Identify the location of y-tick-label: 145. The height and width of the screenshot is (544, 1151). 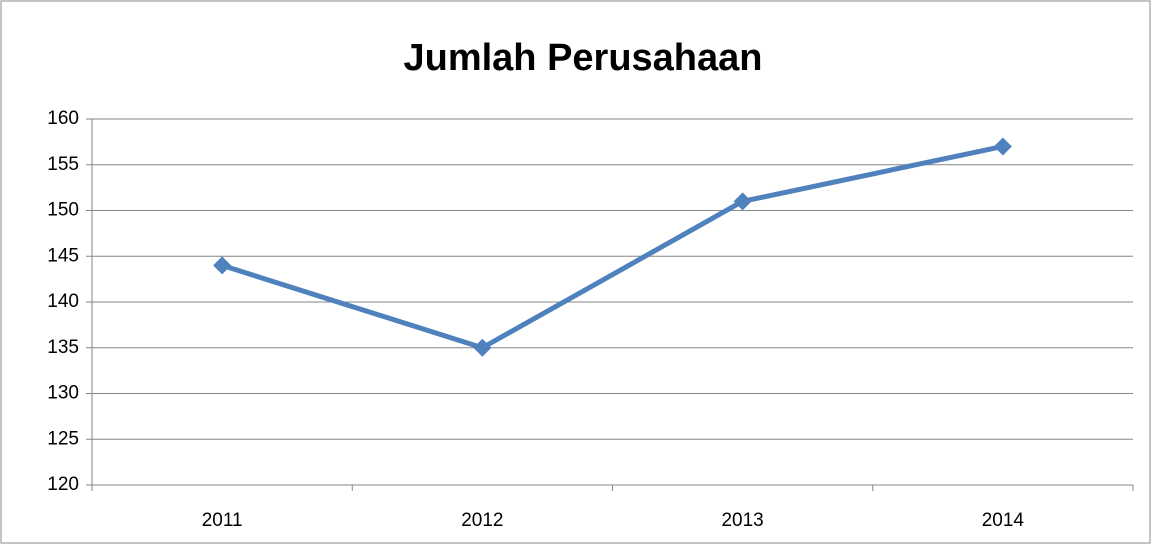
(63, 255).